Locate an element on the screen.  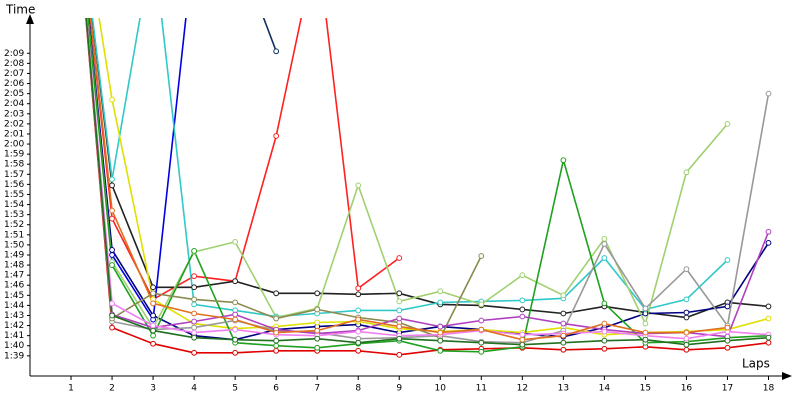
x-tick-label: 5 is located at coordinates (235, 389).